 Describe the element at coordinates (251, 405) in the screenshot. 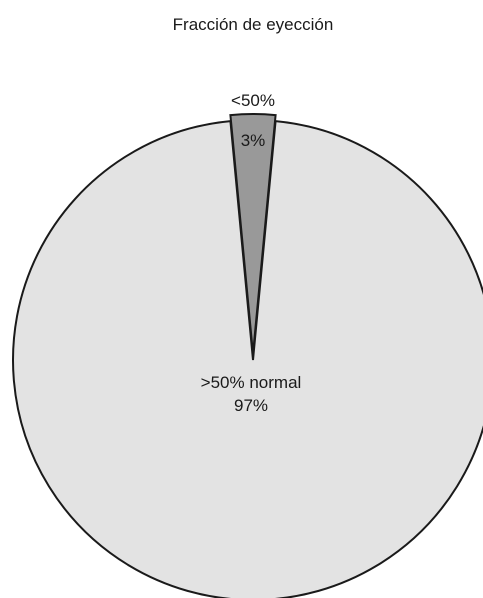

I see `slice-value-label-1: 97%` at that location.